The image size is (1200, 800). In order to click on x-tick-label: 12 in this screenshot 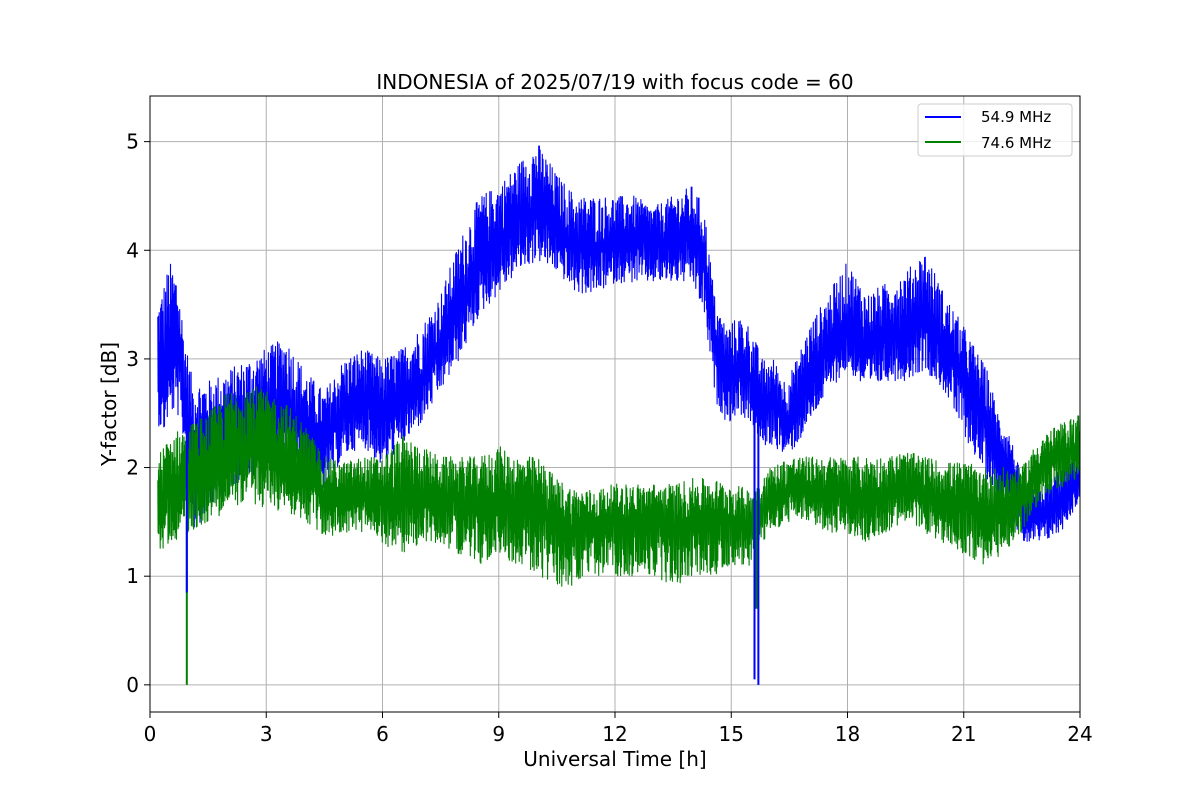, I will do `click(614, 734)`.